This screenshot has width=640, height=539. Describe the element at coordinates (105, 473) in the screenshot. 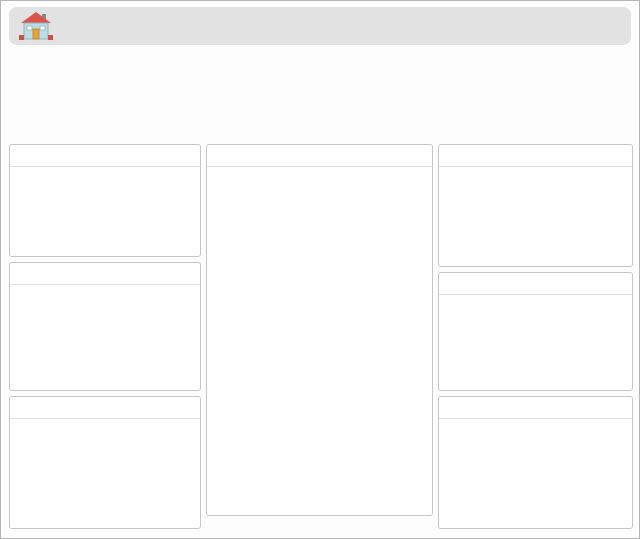

I see `trend-chart` at that location.